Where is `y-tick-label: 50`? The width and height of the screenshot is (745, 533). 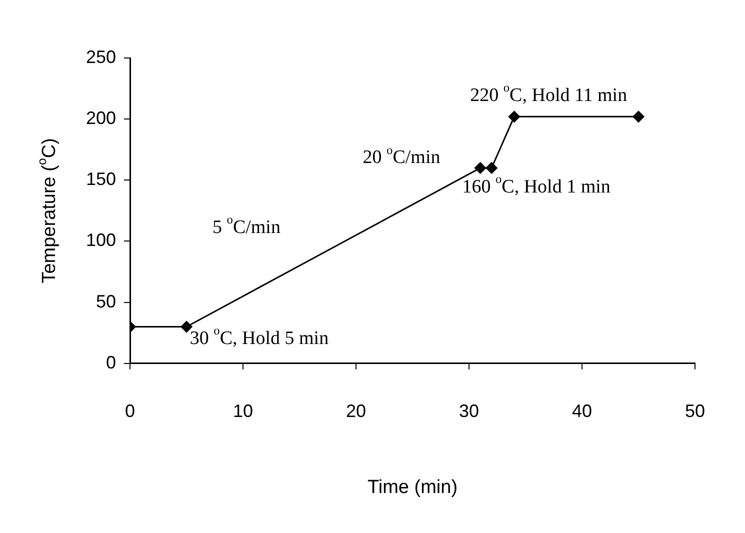 y-tick-label: 50 is located at coordinates (106, 301).